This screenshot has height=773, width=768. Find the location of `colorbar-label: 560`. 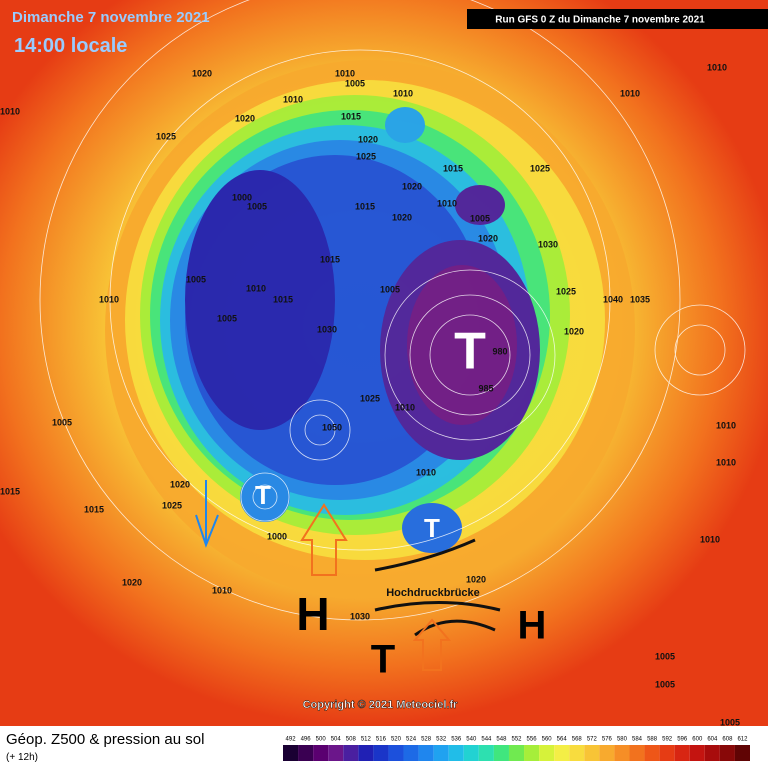

colorbar-label: 560 is located at coordinates (547, 740).